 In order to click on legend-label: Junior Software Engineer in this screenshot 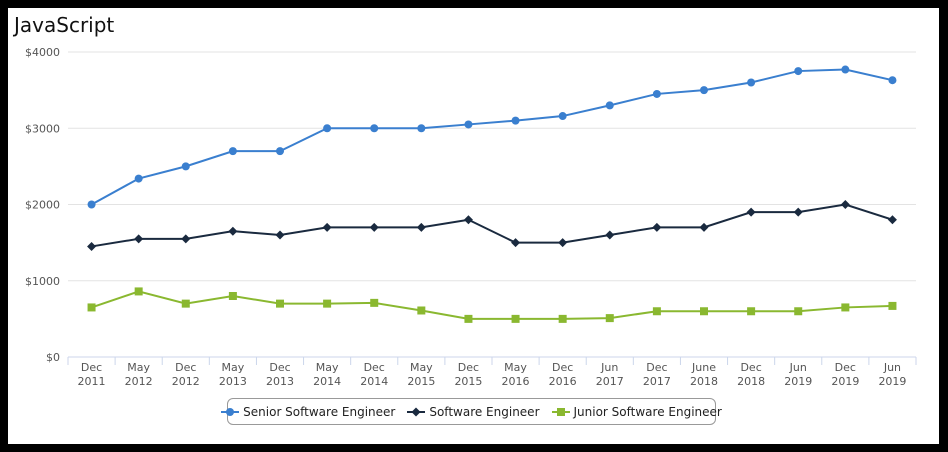, I will do `click(647, 411)`.